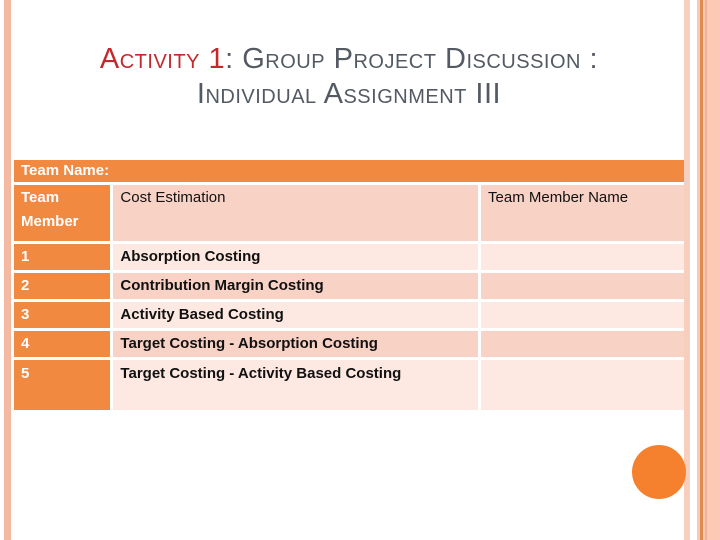  I want to click on costing-method-cell: Absorption Costing, so click(296, 257).